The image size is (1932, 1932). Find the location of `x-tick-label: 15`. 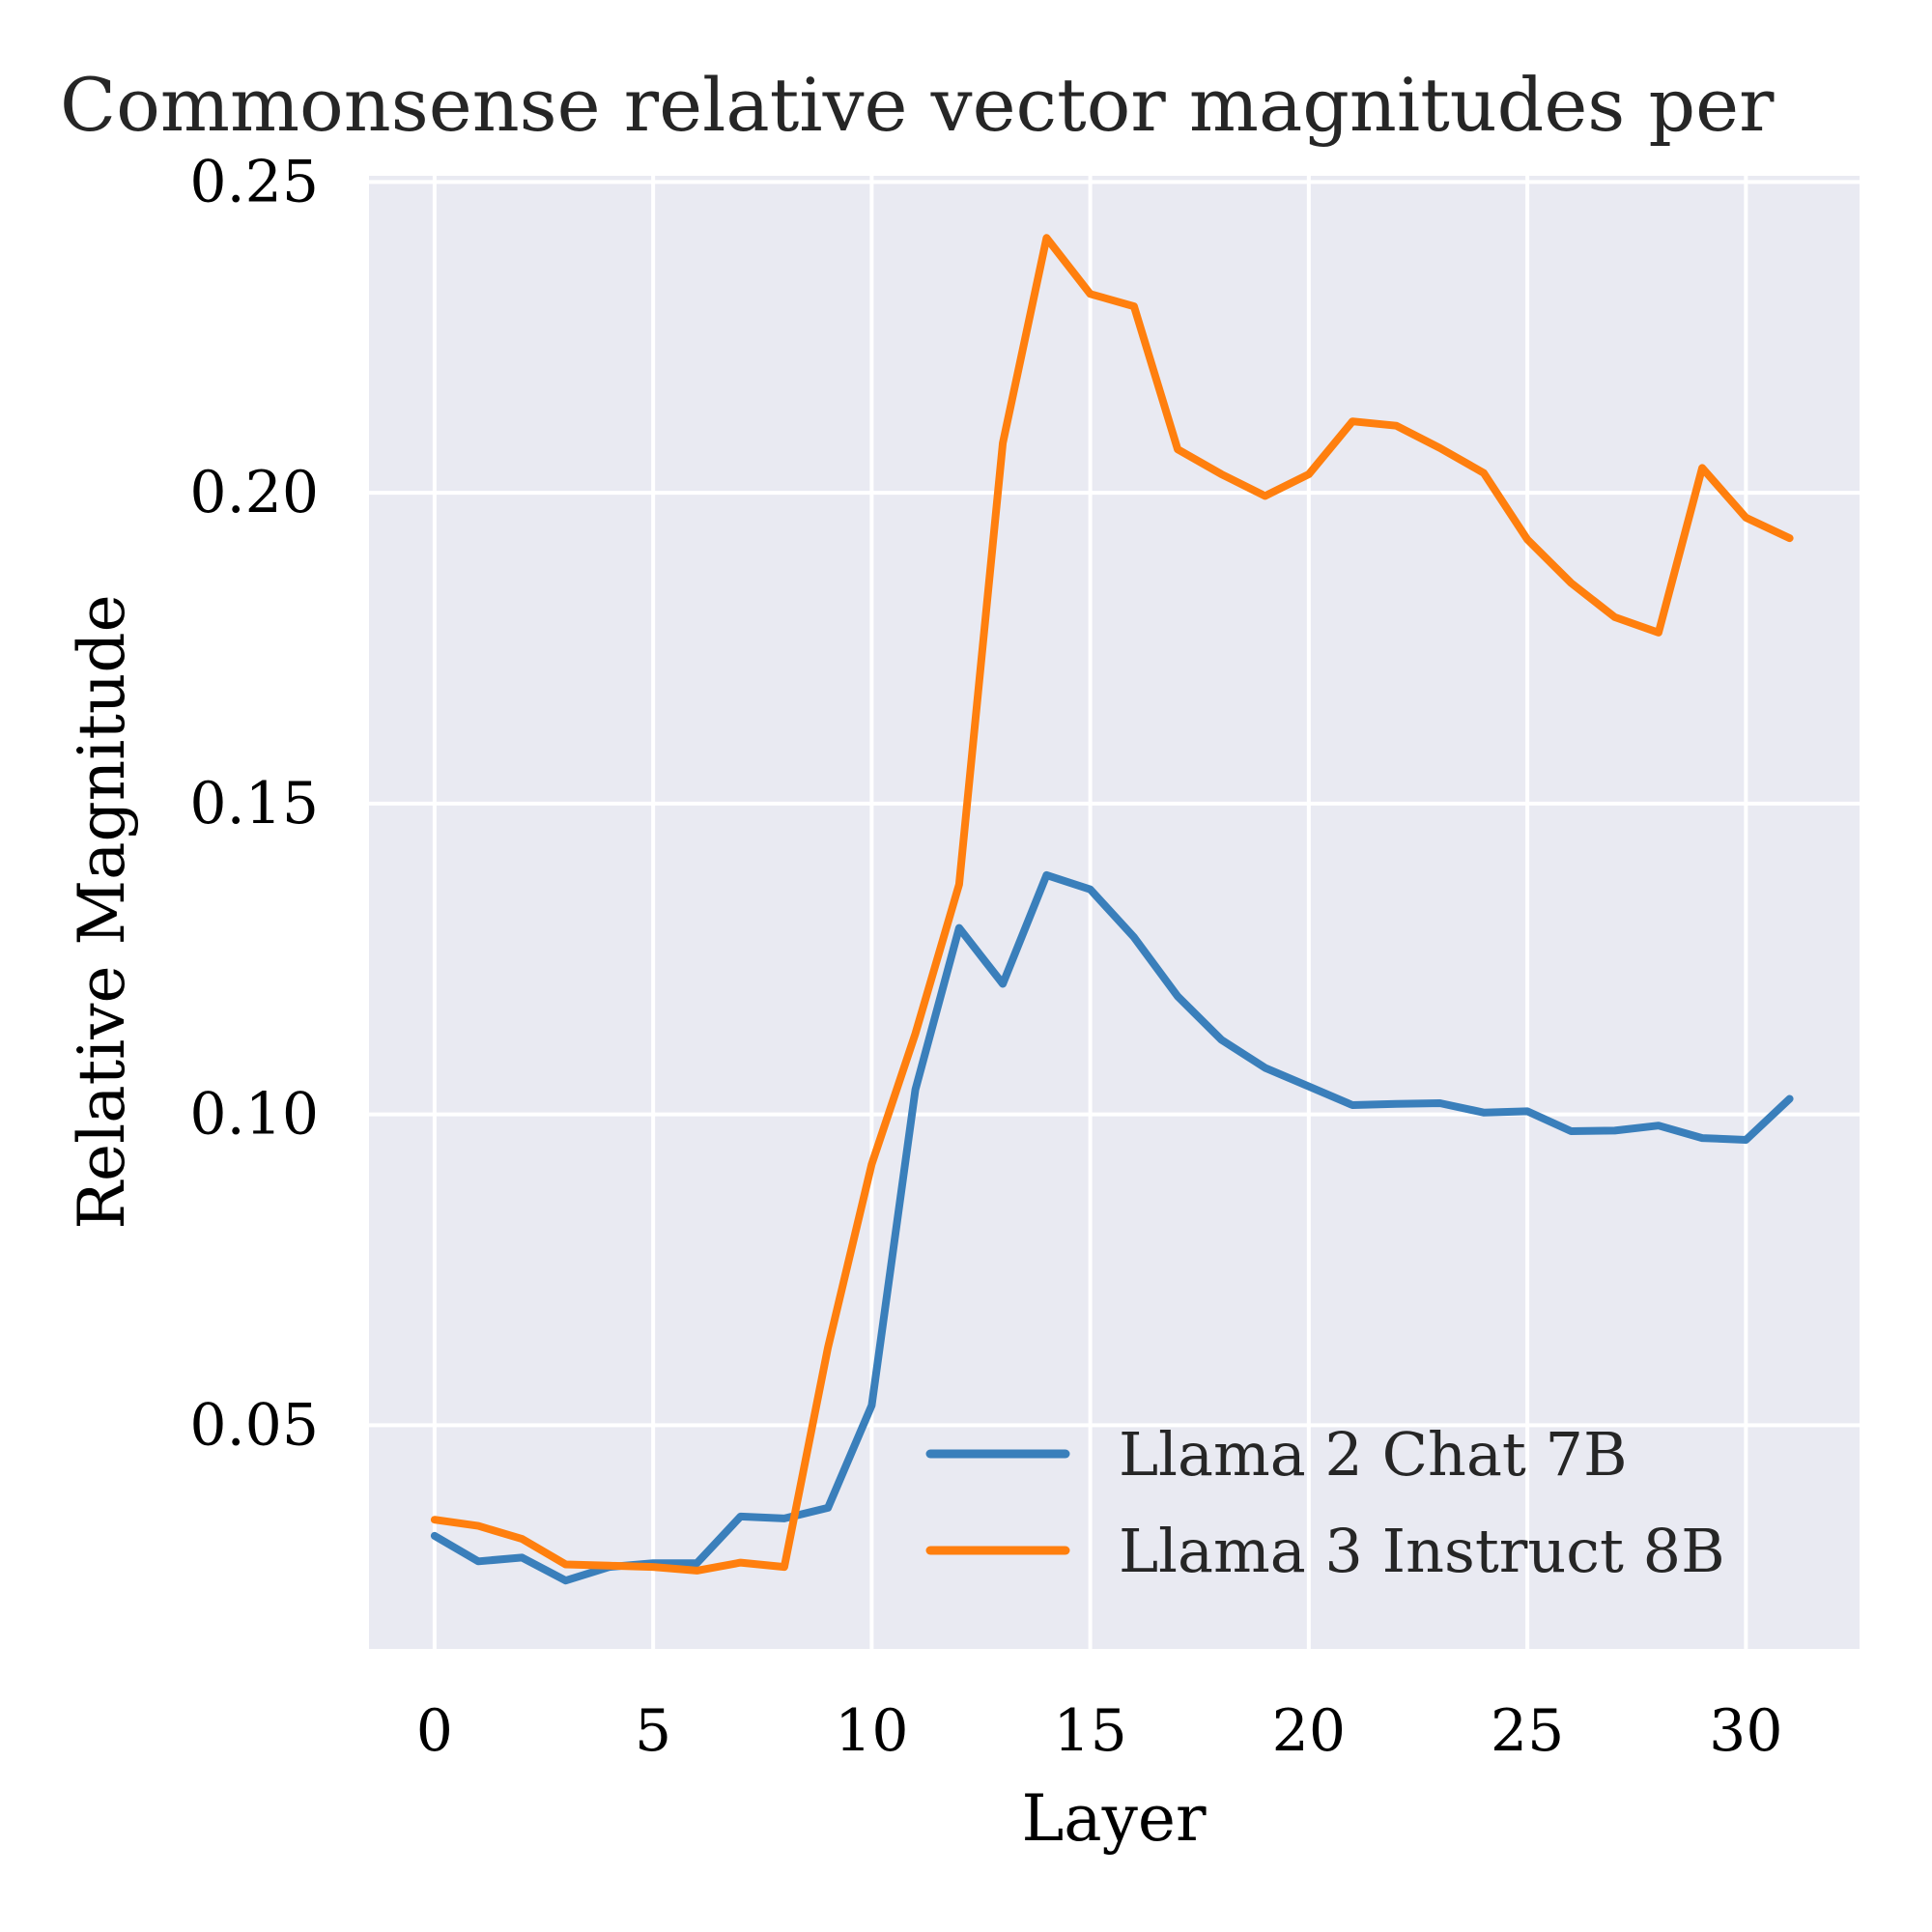

x-tick-label: 15 is located at coordinates (1089, 1731).